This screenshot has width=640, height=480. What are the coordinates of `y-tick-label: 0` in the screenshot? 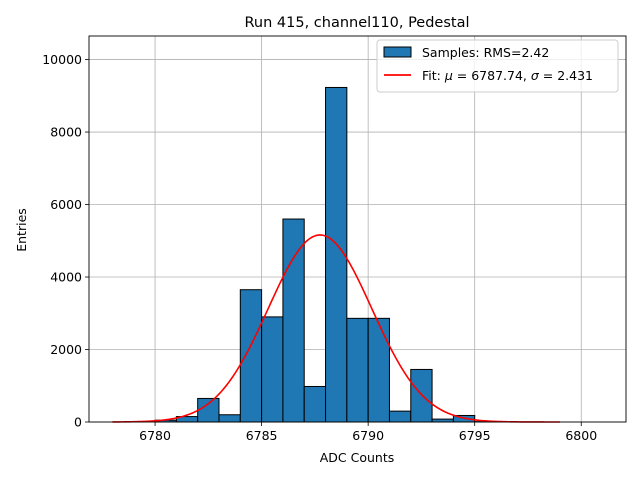 It's located at (78, 422).